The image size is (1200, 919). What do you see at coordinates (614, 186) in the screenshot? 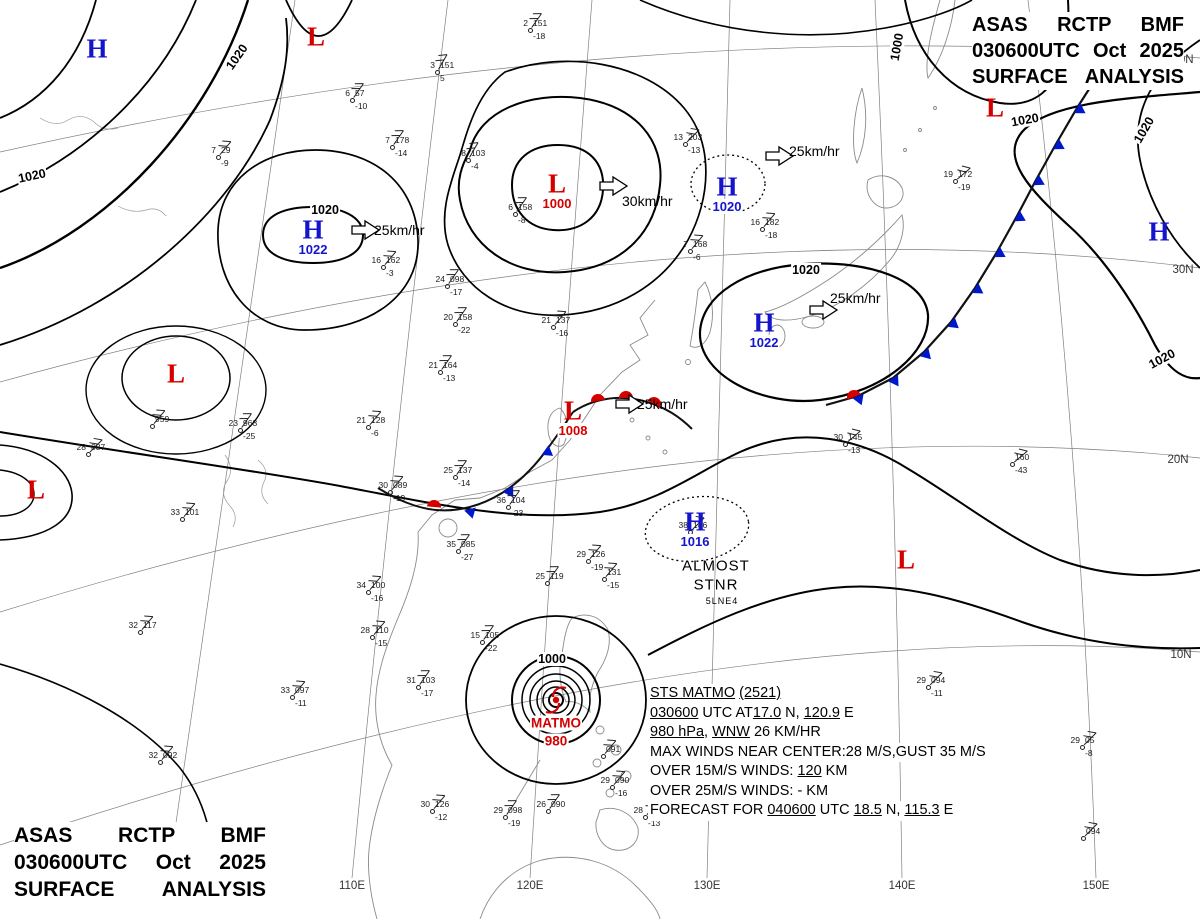
I see `wind-arrow-icon` at bounding box center [614, 186].